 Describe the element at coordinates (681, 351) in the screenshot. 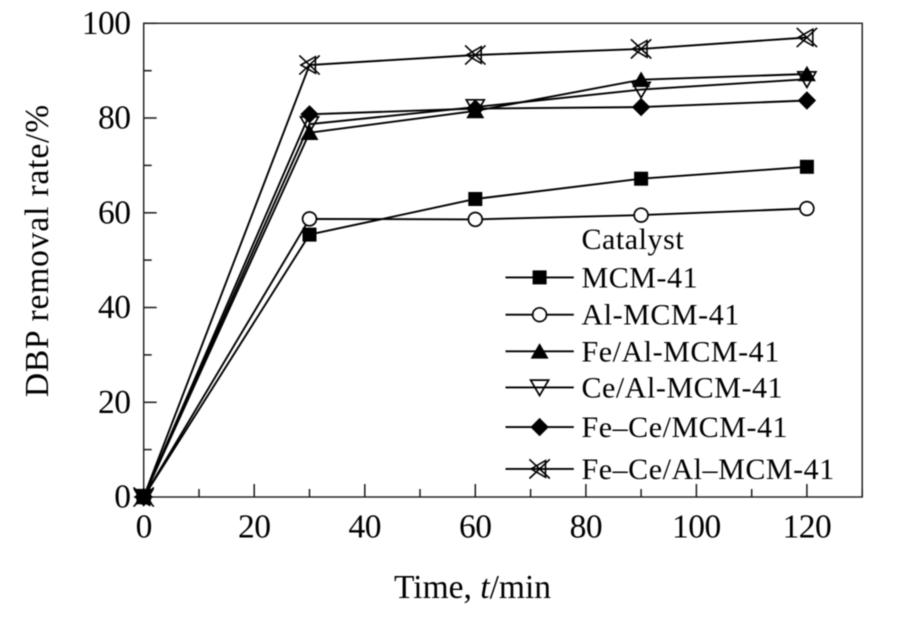

I see `svg-text: Fe/Al-MCM-41` at that location.